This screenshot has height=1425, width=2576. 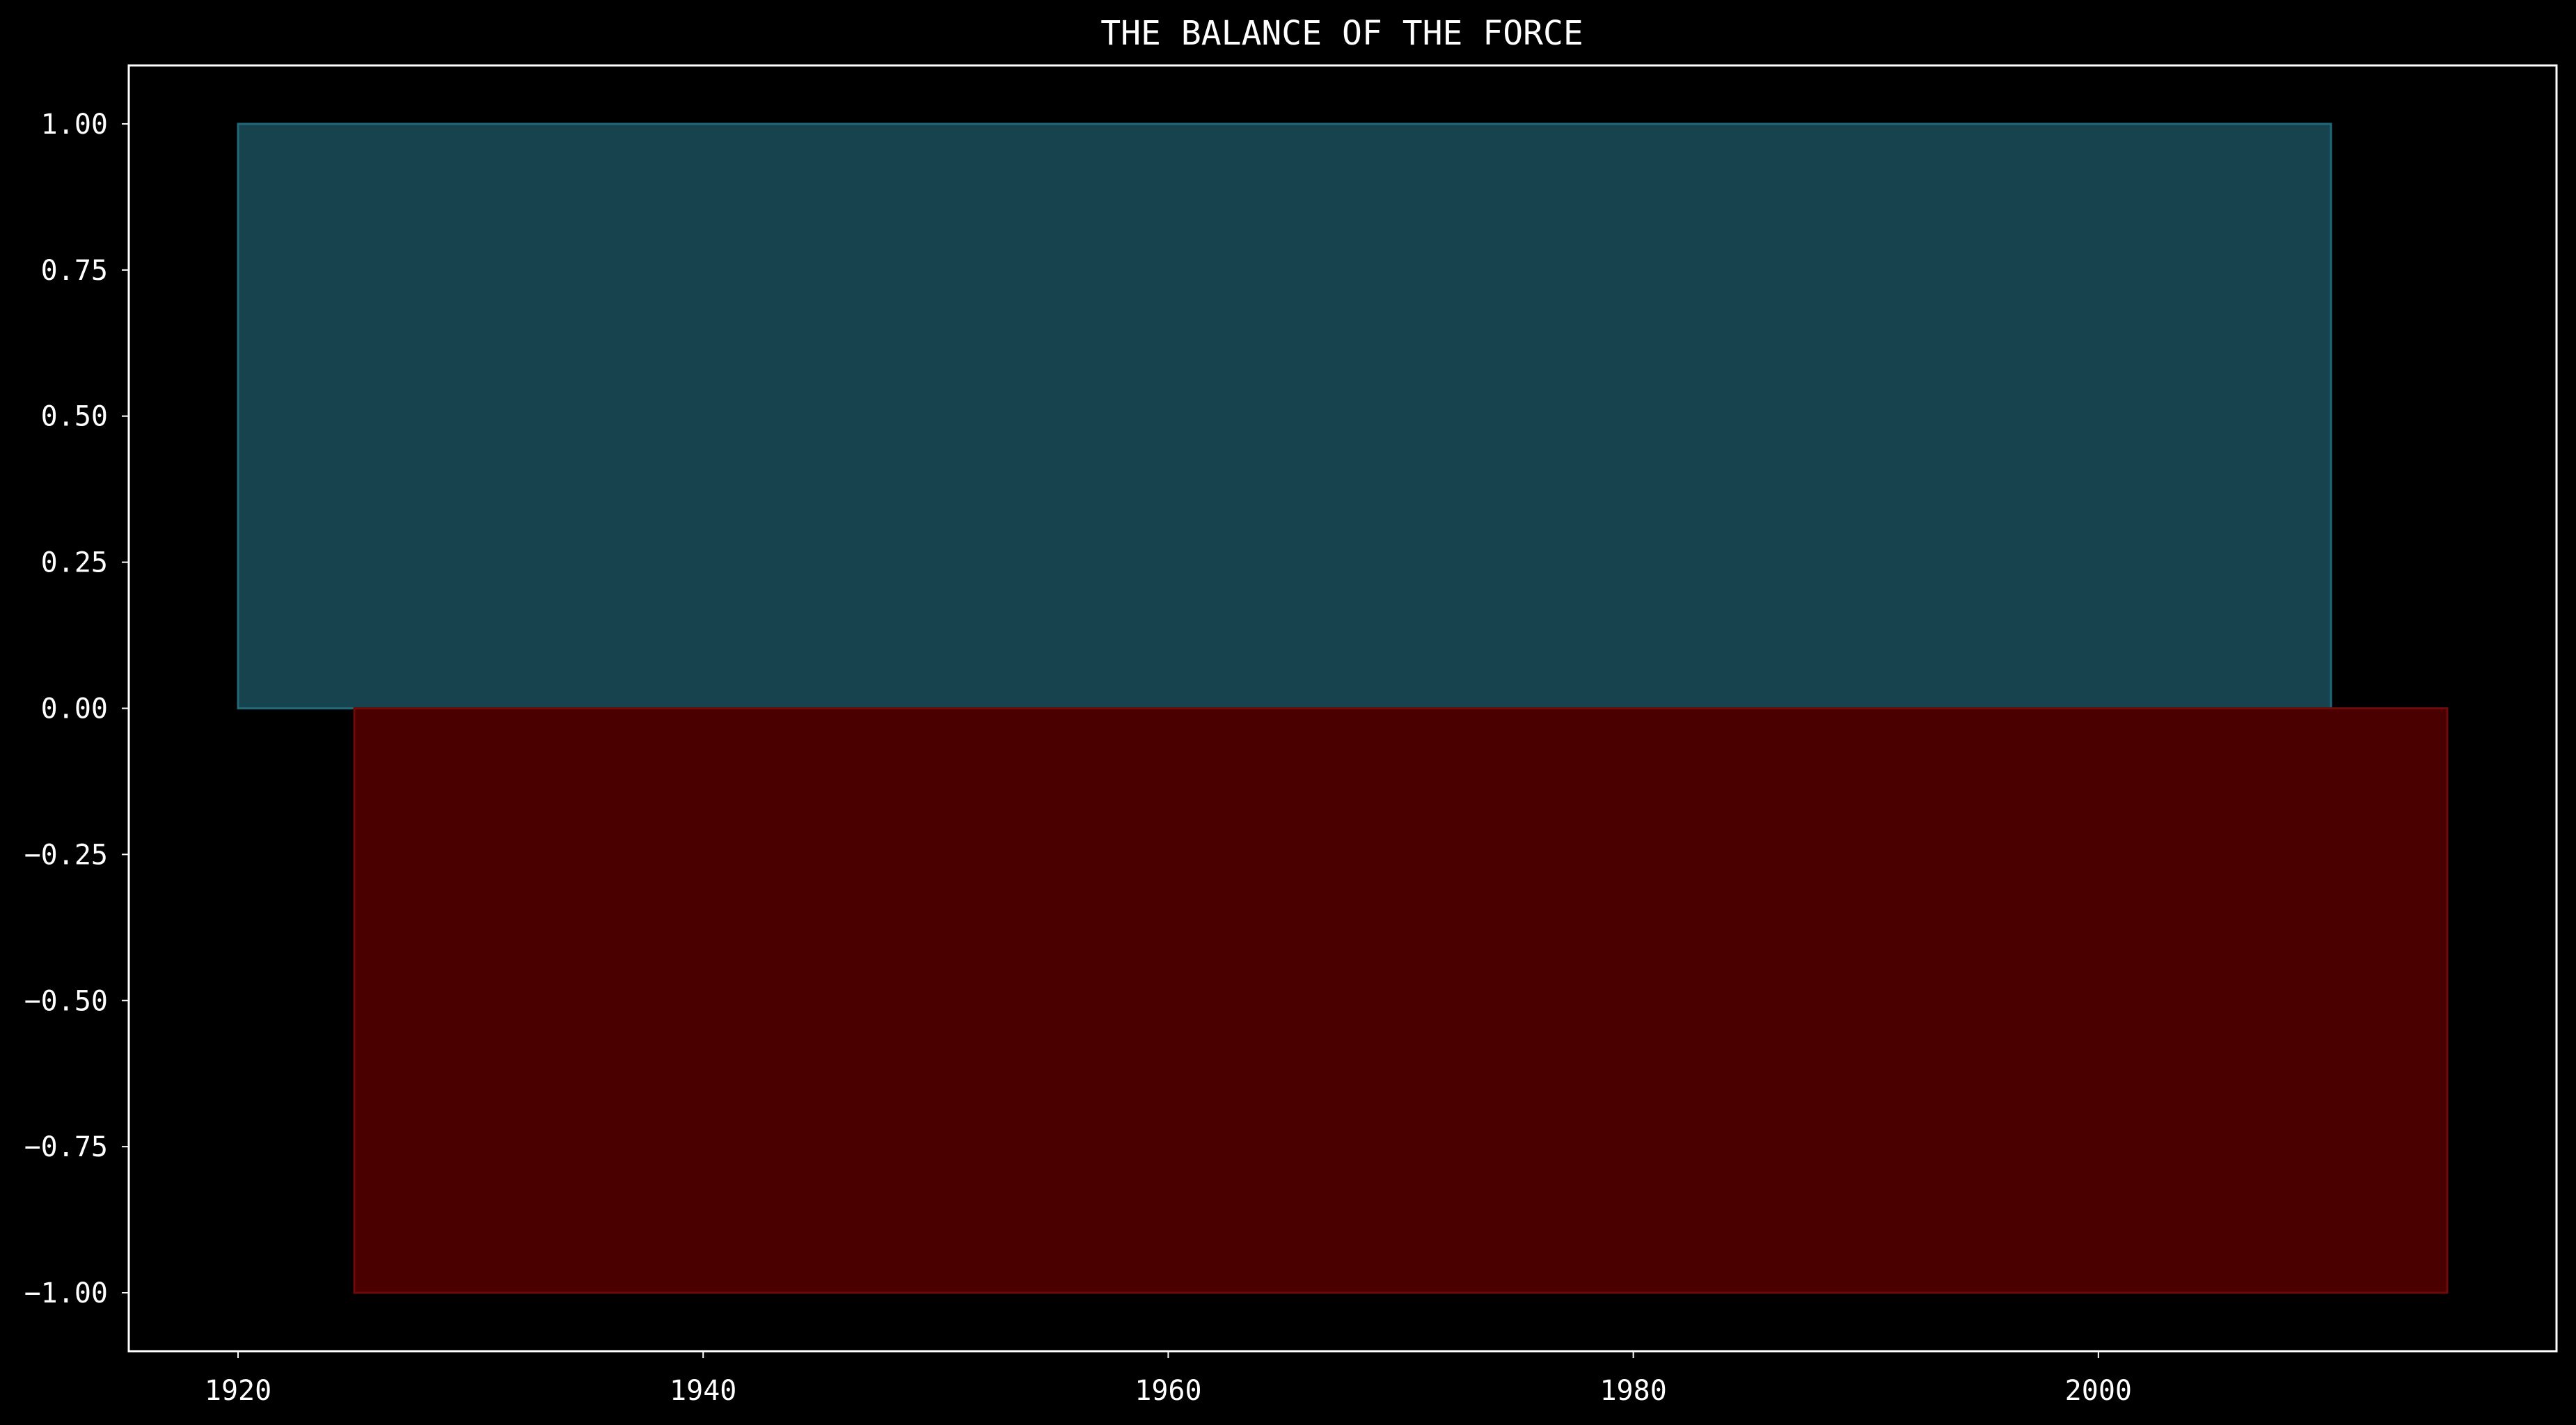 What do you see at coordinates (66, 1147) in the screenshot?
I see `y-tick-label: −0.75` at bounding box center [66, 1147].